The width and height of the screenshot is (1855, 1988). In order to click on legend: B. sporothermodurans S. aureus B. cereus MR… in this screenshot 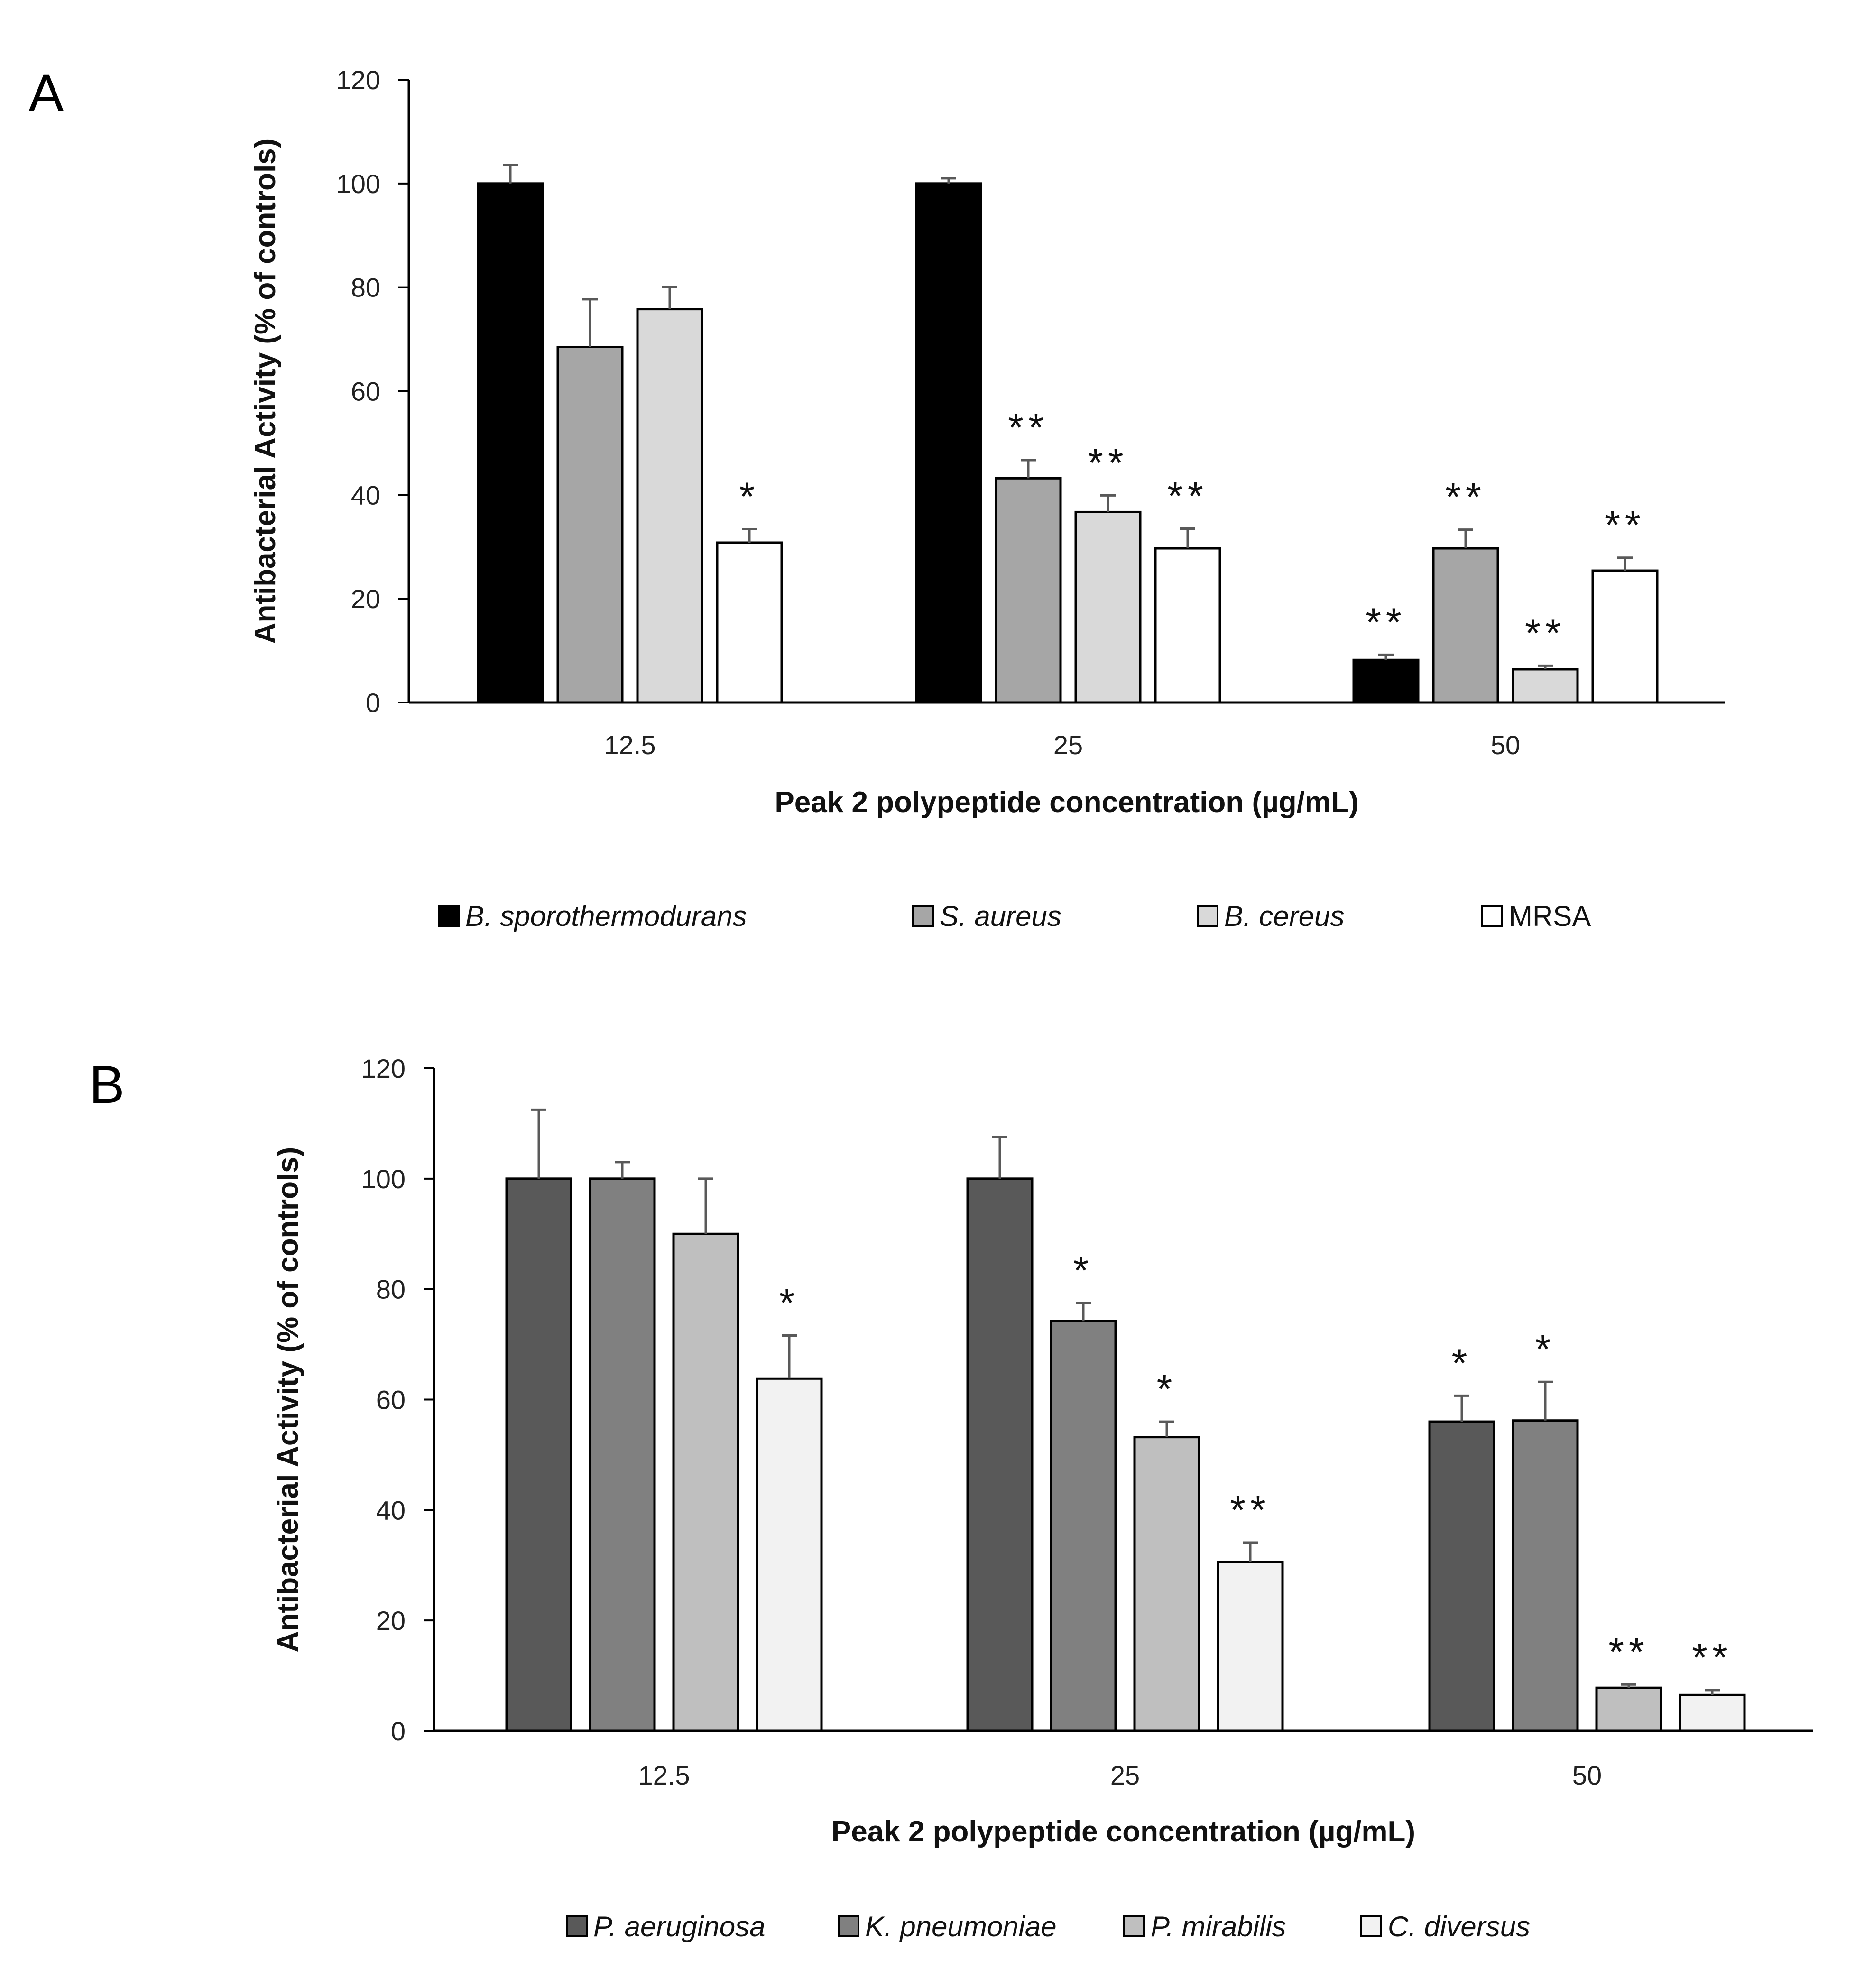, I will do `click(1014, 916)`.